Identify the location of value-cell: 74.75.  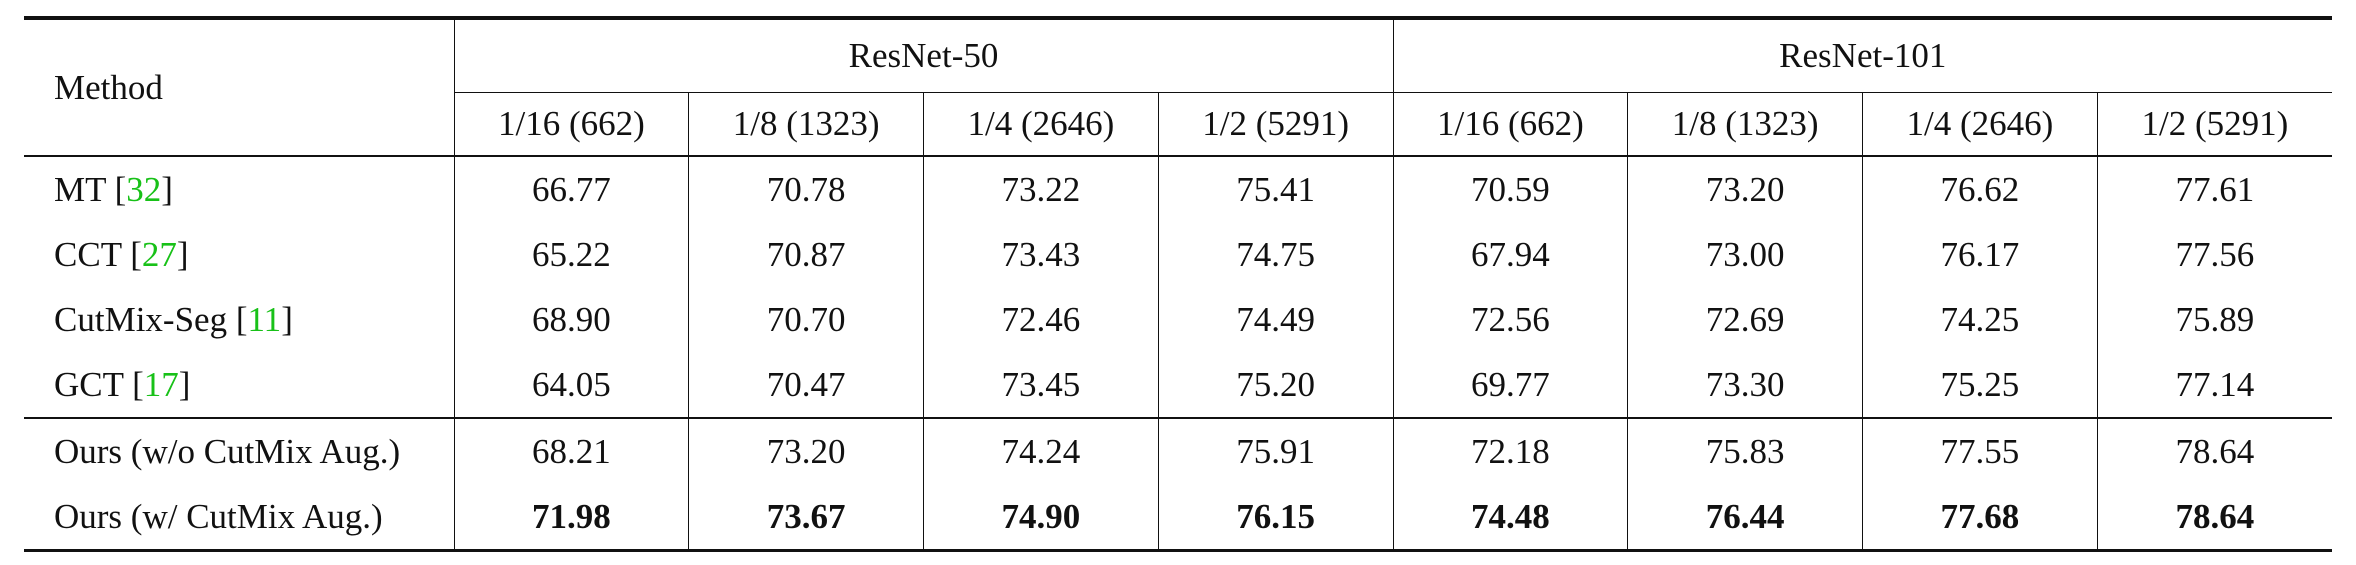
(1275, 254).